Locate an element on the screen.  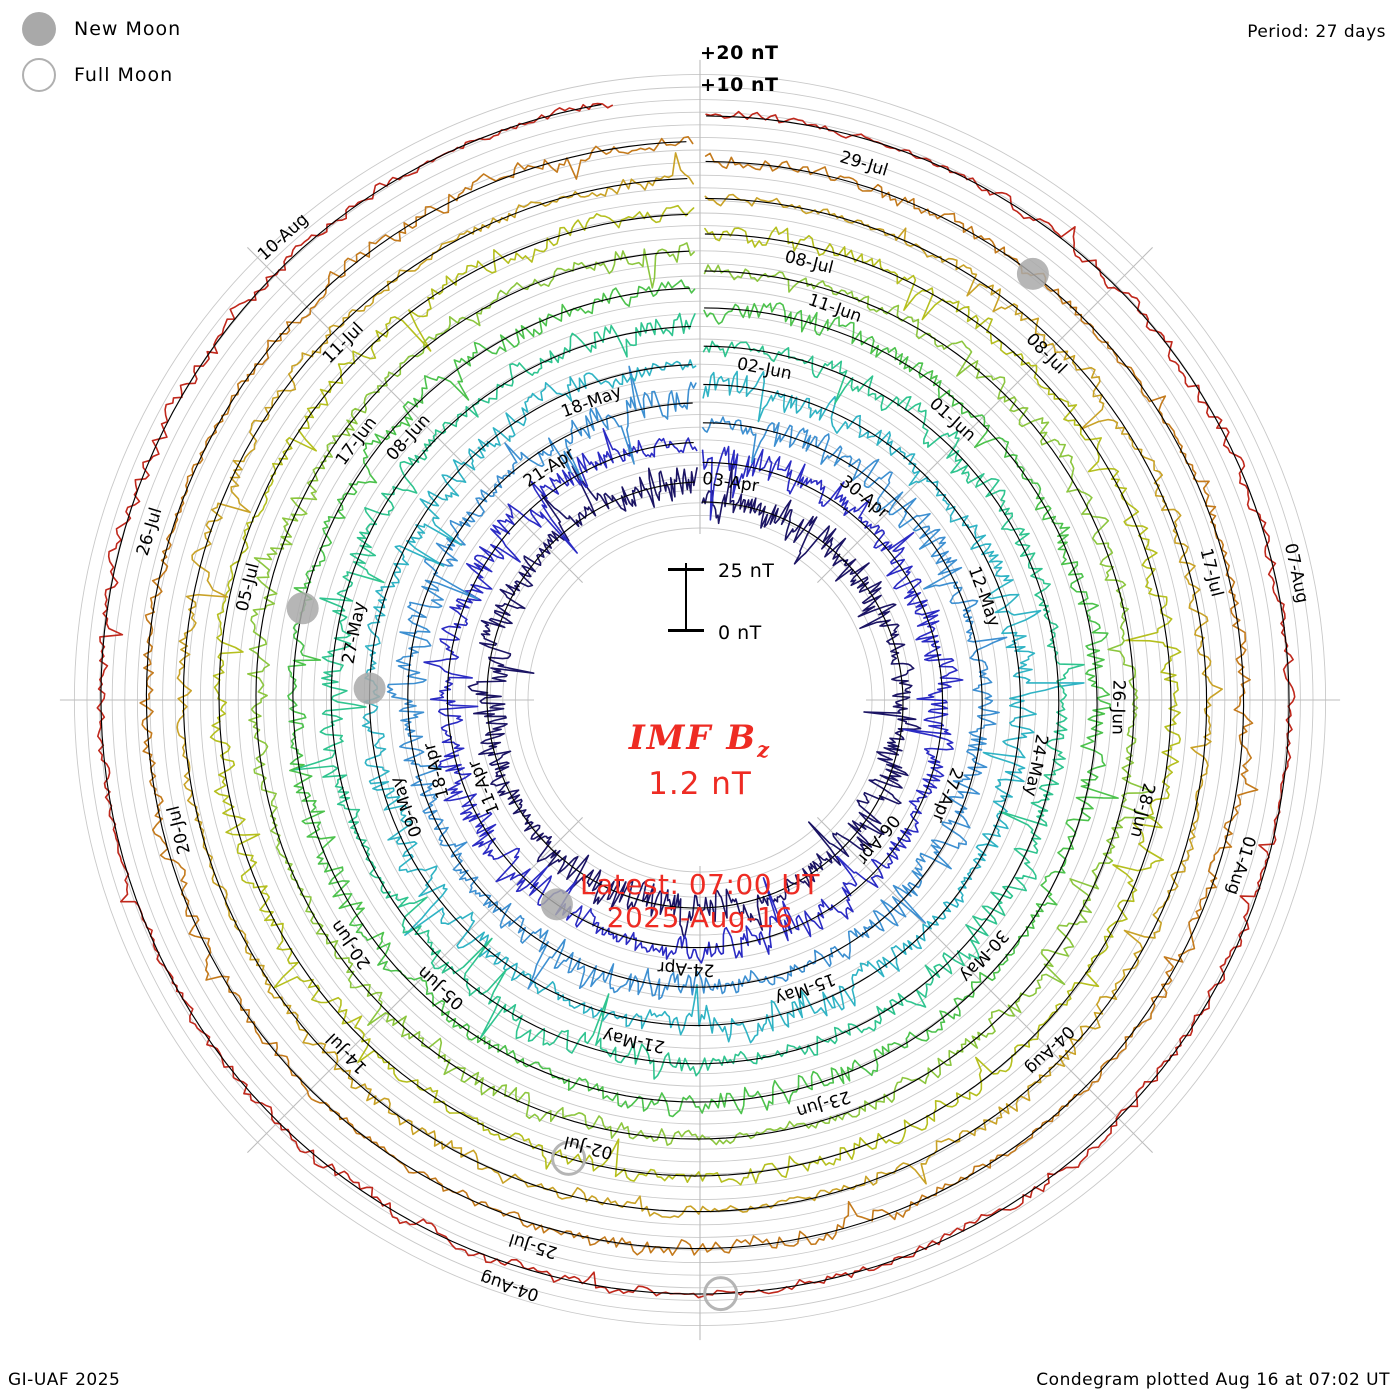
legend-row-full-moon: Full Moon is located at coordinates (101, 75).